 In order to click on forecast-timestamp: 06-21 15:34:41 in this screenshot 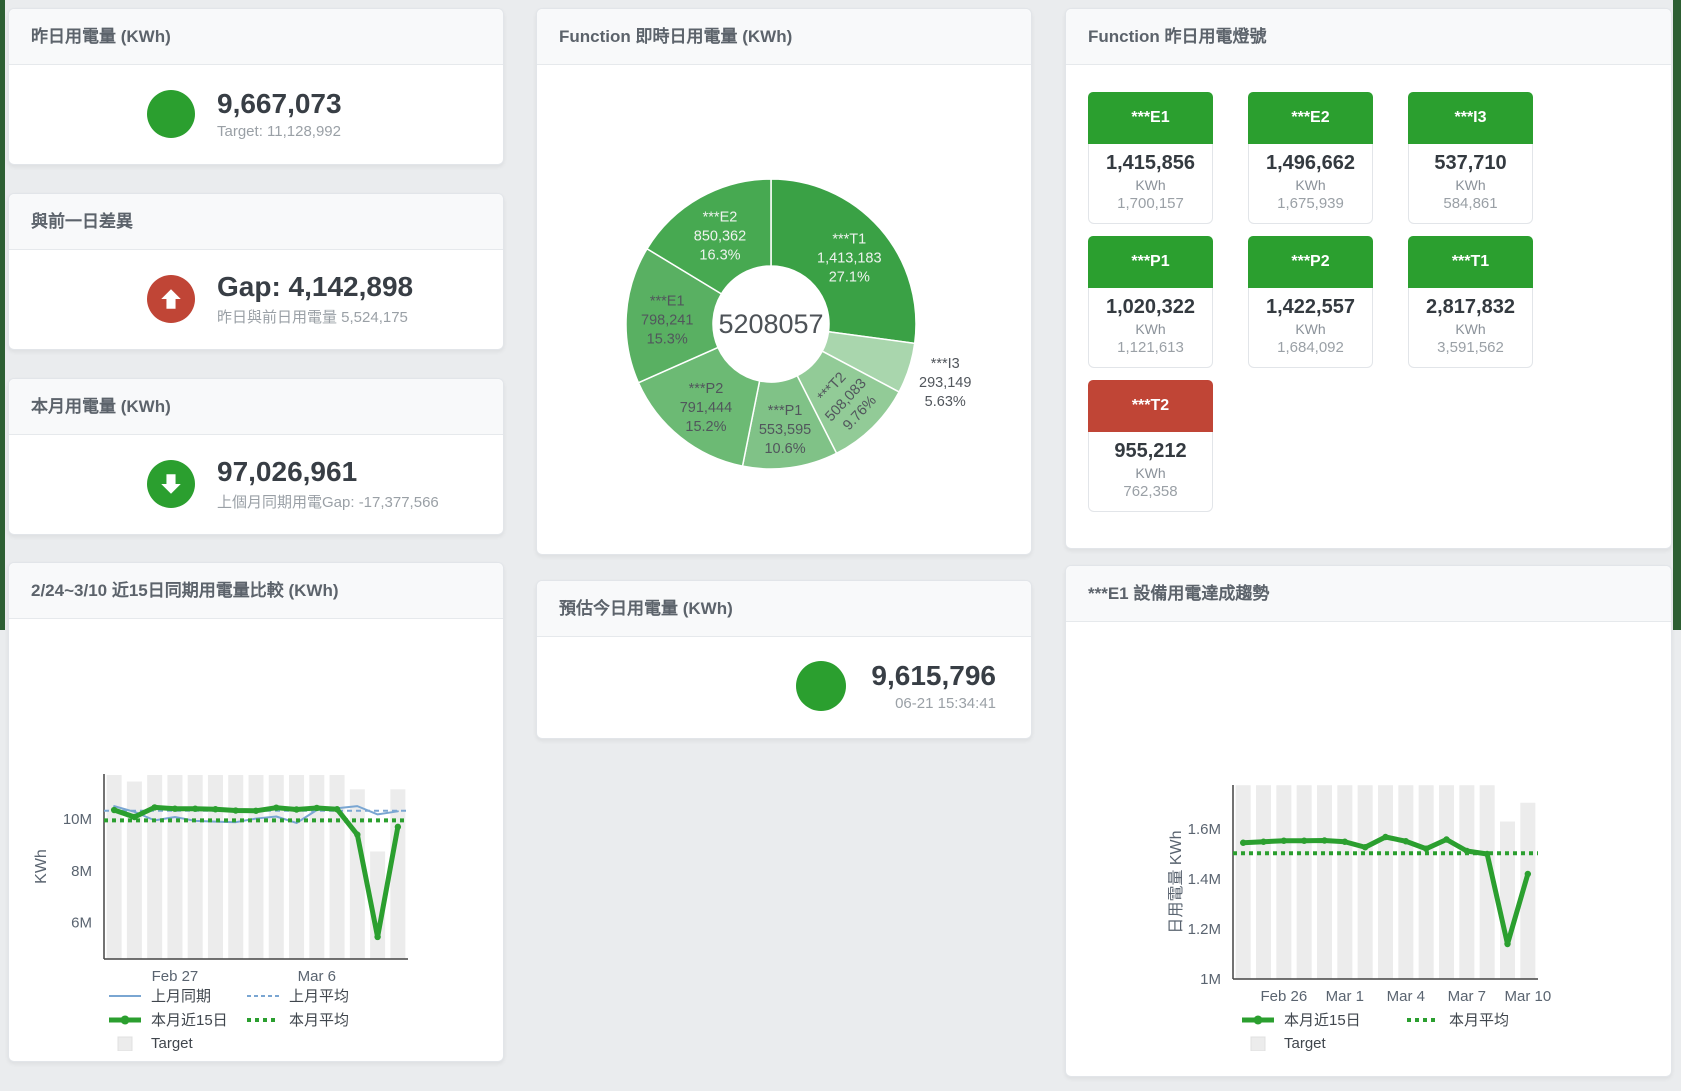, I will do `click(945, 704)`.